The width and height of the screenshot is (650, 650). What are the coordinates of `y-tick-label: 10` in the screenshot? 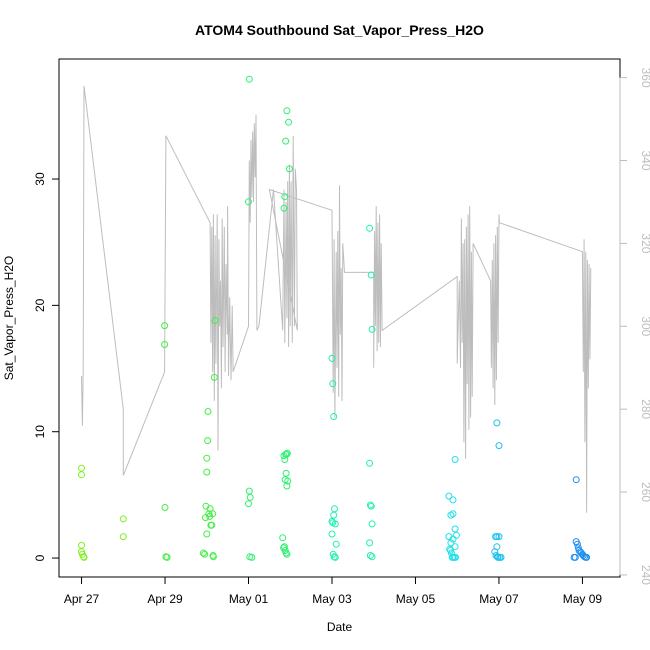 It's located at (40, 432).